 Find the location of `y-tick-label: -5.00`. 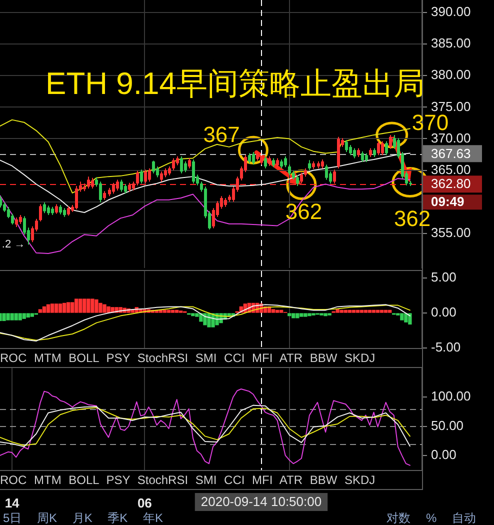

y-tick-label: -5.00 is located at coordinates (446, 347).